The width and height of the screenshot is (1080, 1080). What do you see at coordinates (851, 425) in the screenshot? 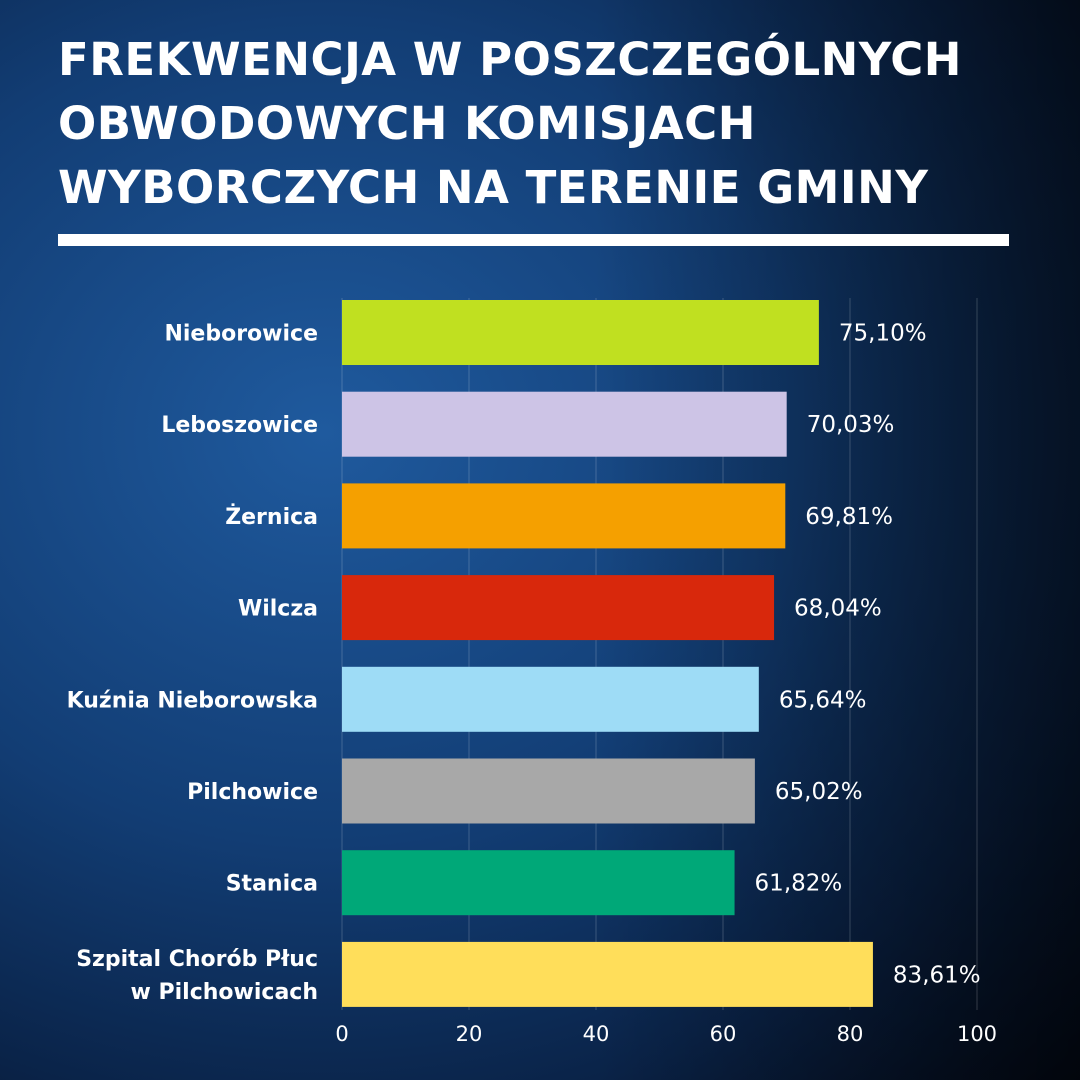
I see `value-label: 70,03%` at bounding box center [851, 425].